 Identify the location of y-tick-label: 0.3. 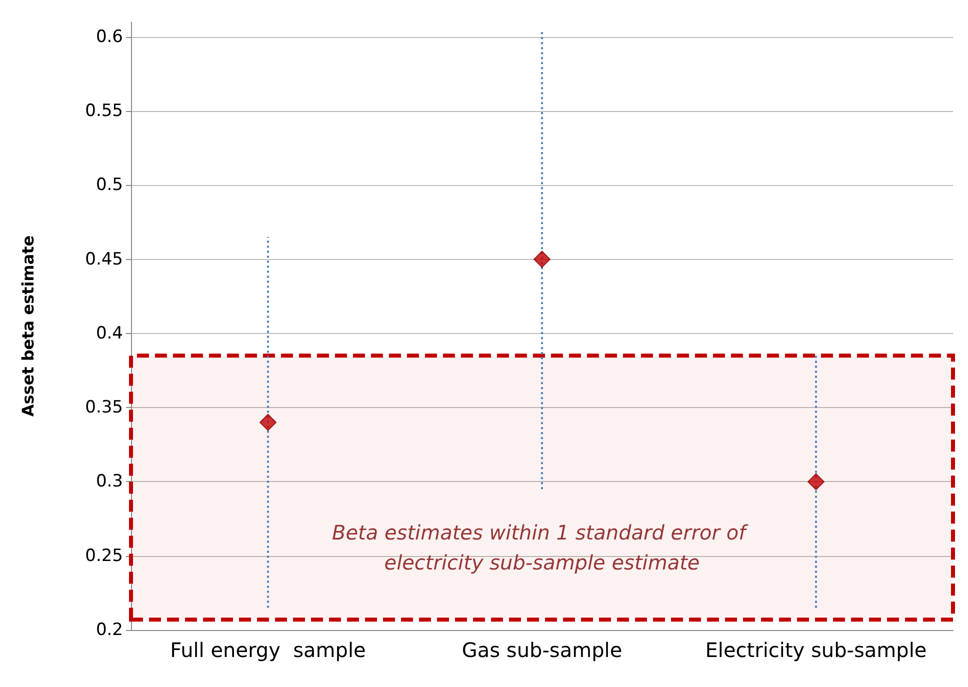
(109, 482).